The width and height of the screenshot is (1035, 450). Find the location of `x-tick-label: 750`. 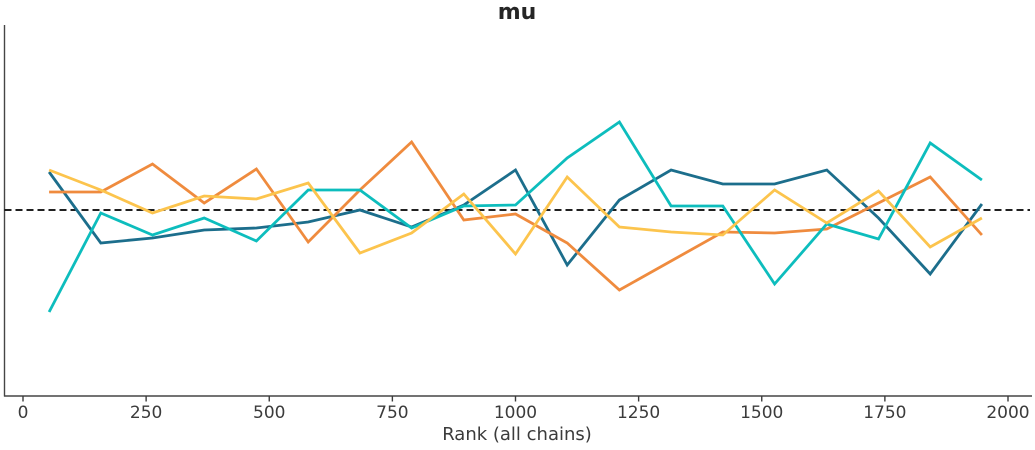

x-tick-label: 750 is located at coordinates (392, 413).